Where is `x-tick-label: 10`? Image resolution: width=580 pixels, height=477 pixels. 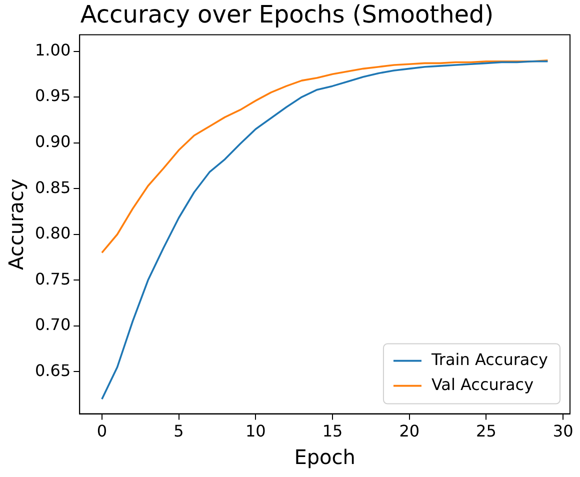
x-tick-label: 10 is located at coordinates (255, 431).